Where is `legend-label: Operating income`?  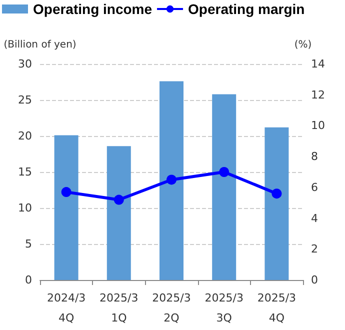
legend-label: Operating income is located at coordinates (92, 9).